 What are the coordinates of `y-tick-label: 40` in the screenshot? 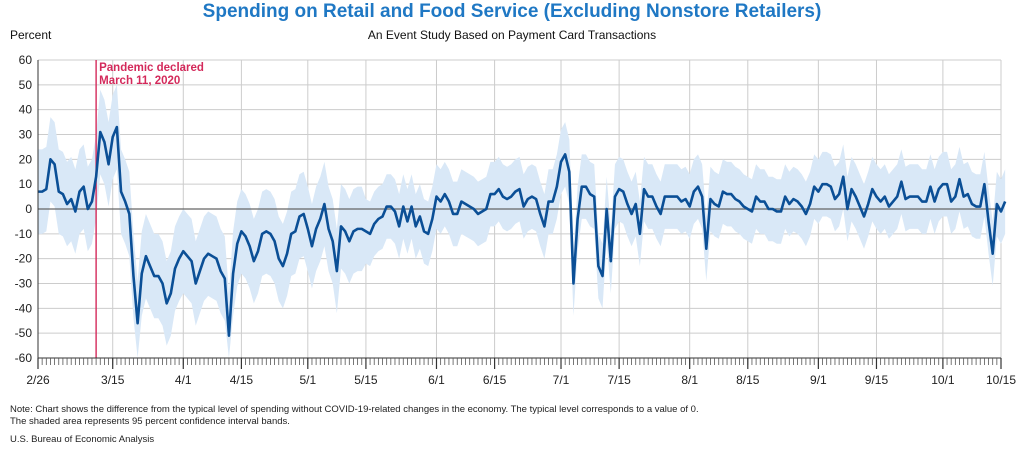 It's located at (26, 110).